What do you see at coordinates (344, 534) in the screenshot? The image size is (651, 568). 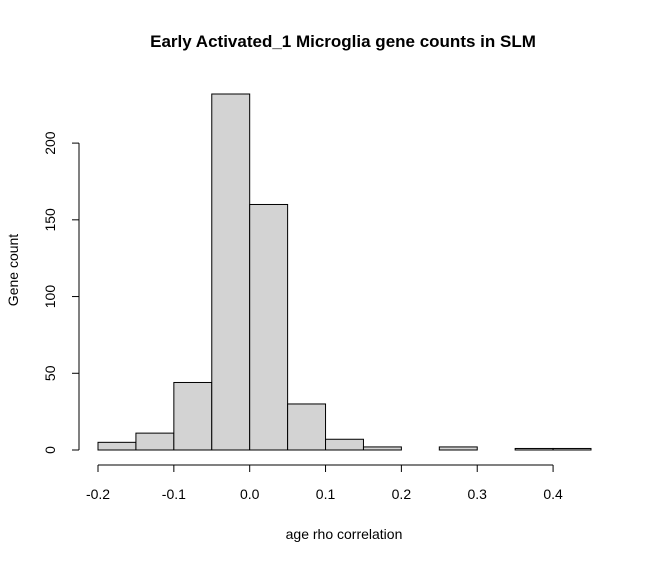 I see `x-axis-label: age rho correlation` at bounding box center [344, 534].